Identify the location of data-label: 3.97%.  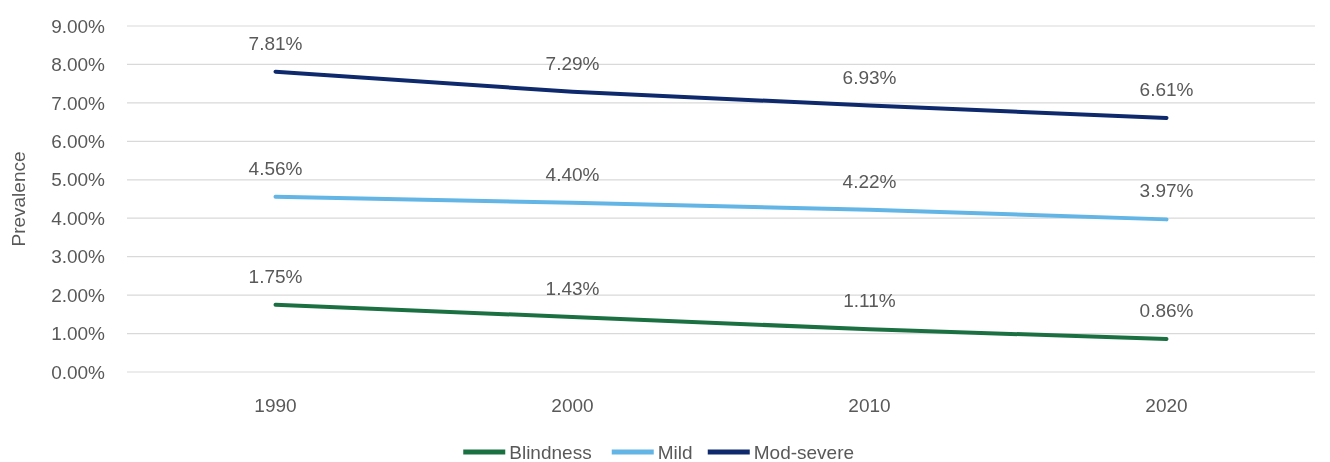
(1166, 191).